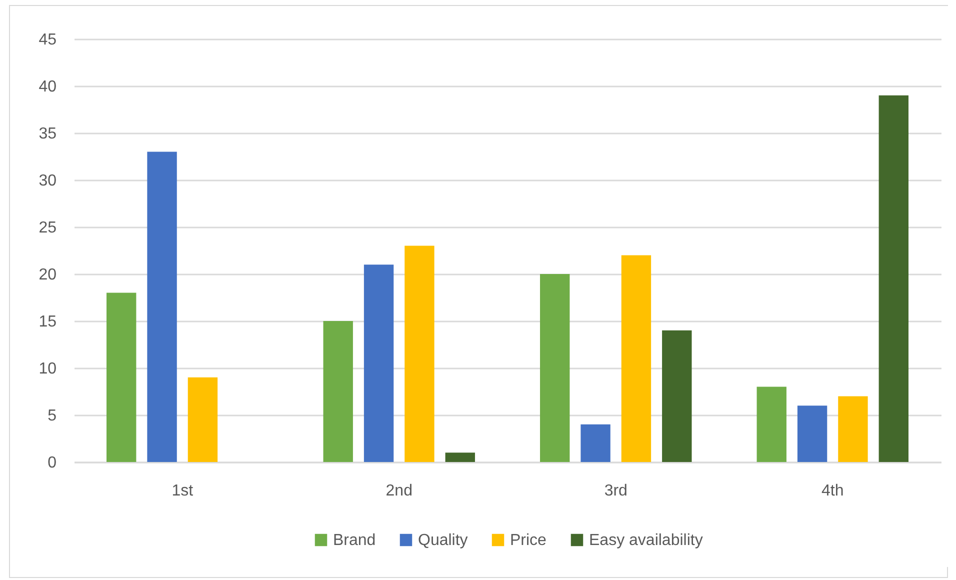 This screenshot has width=956, height=580. Describe the element at coordinates (47, 228) in the screenshot. I see `y-tick-label: 25` at that location.